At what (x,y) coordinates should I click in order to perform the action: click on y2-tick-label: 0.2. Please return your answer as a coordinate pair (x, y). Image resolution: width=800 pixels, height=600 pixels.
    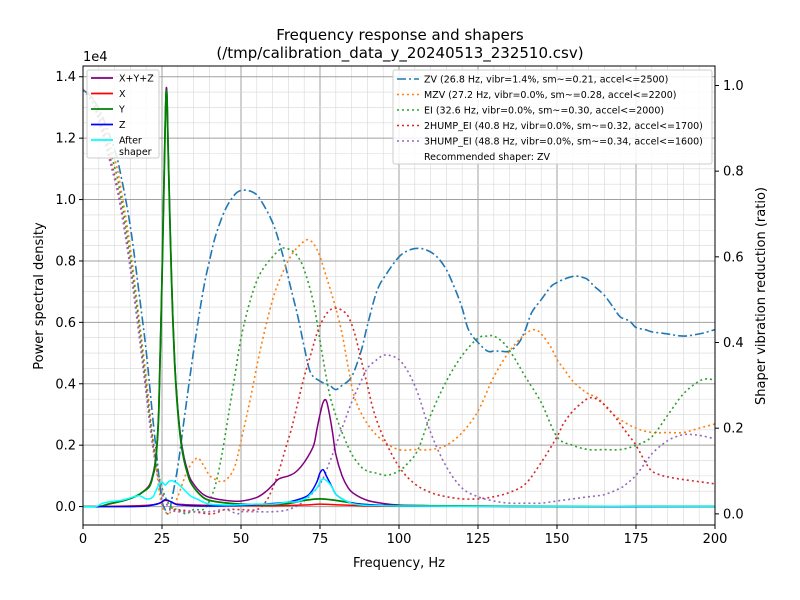
    Looking at the image, I should click on (733, 429).